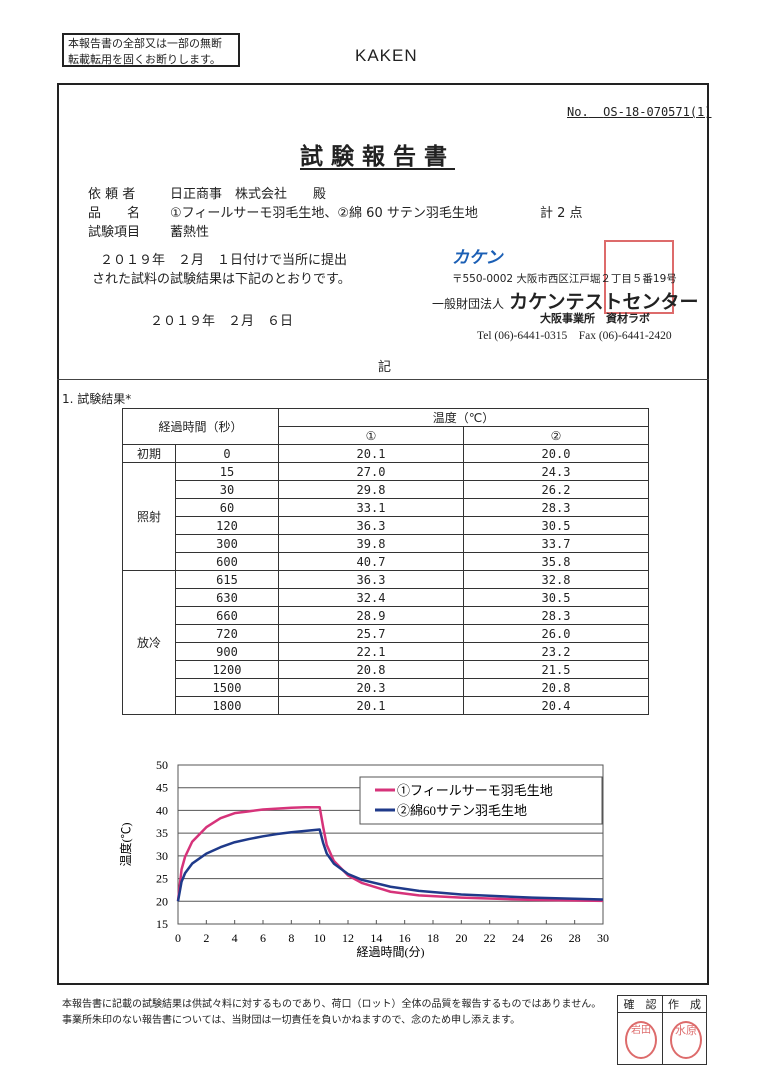  Describe the element at coordinates (371, 633) in the screenshot. I see `sample1-cell: 25.7` at that location.